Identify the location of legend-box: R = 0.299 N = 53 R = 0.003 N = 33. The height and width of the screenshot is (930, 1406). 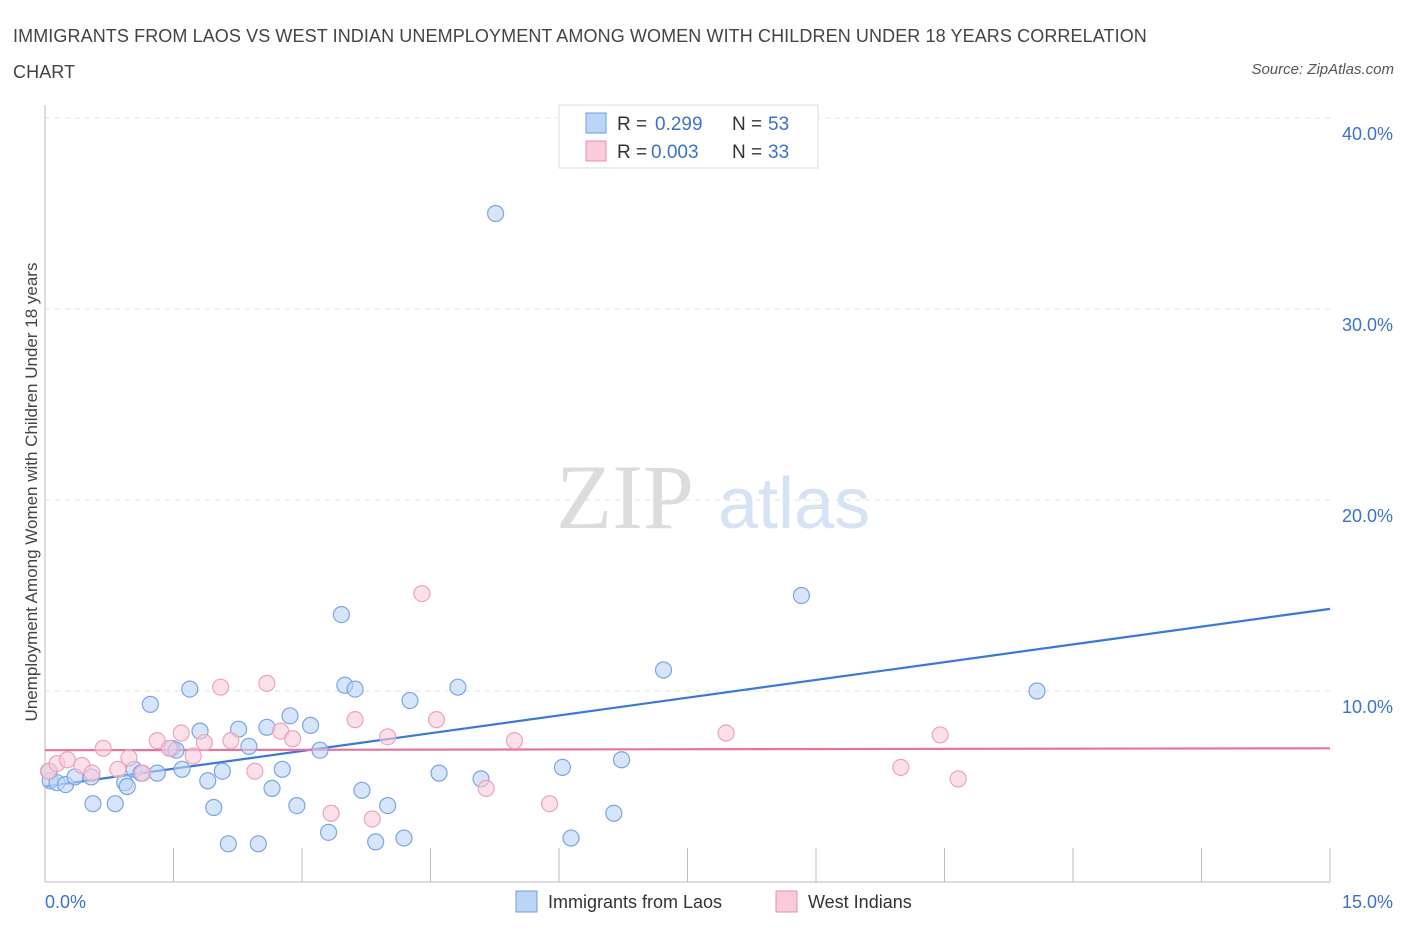
(688, 136).